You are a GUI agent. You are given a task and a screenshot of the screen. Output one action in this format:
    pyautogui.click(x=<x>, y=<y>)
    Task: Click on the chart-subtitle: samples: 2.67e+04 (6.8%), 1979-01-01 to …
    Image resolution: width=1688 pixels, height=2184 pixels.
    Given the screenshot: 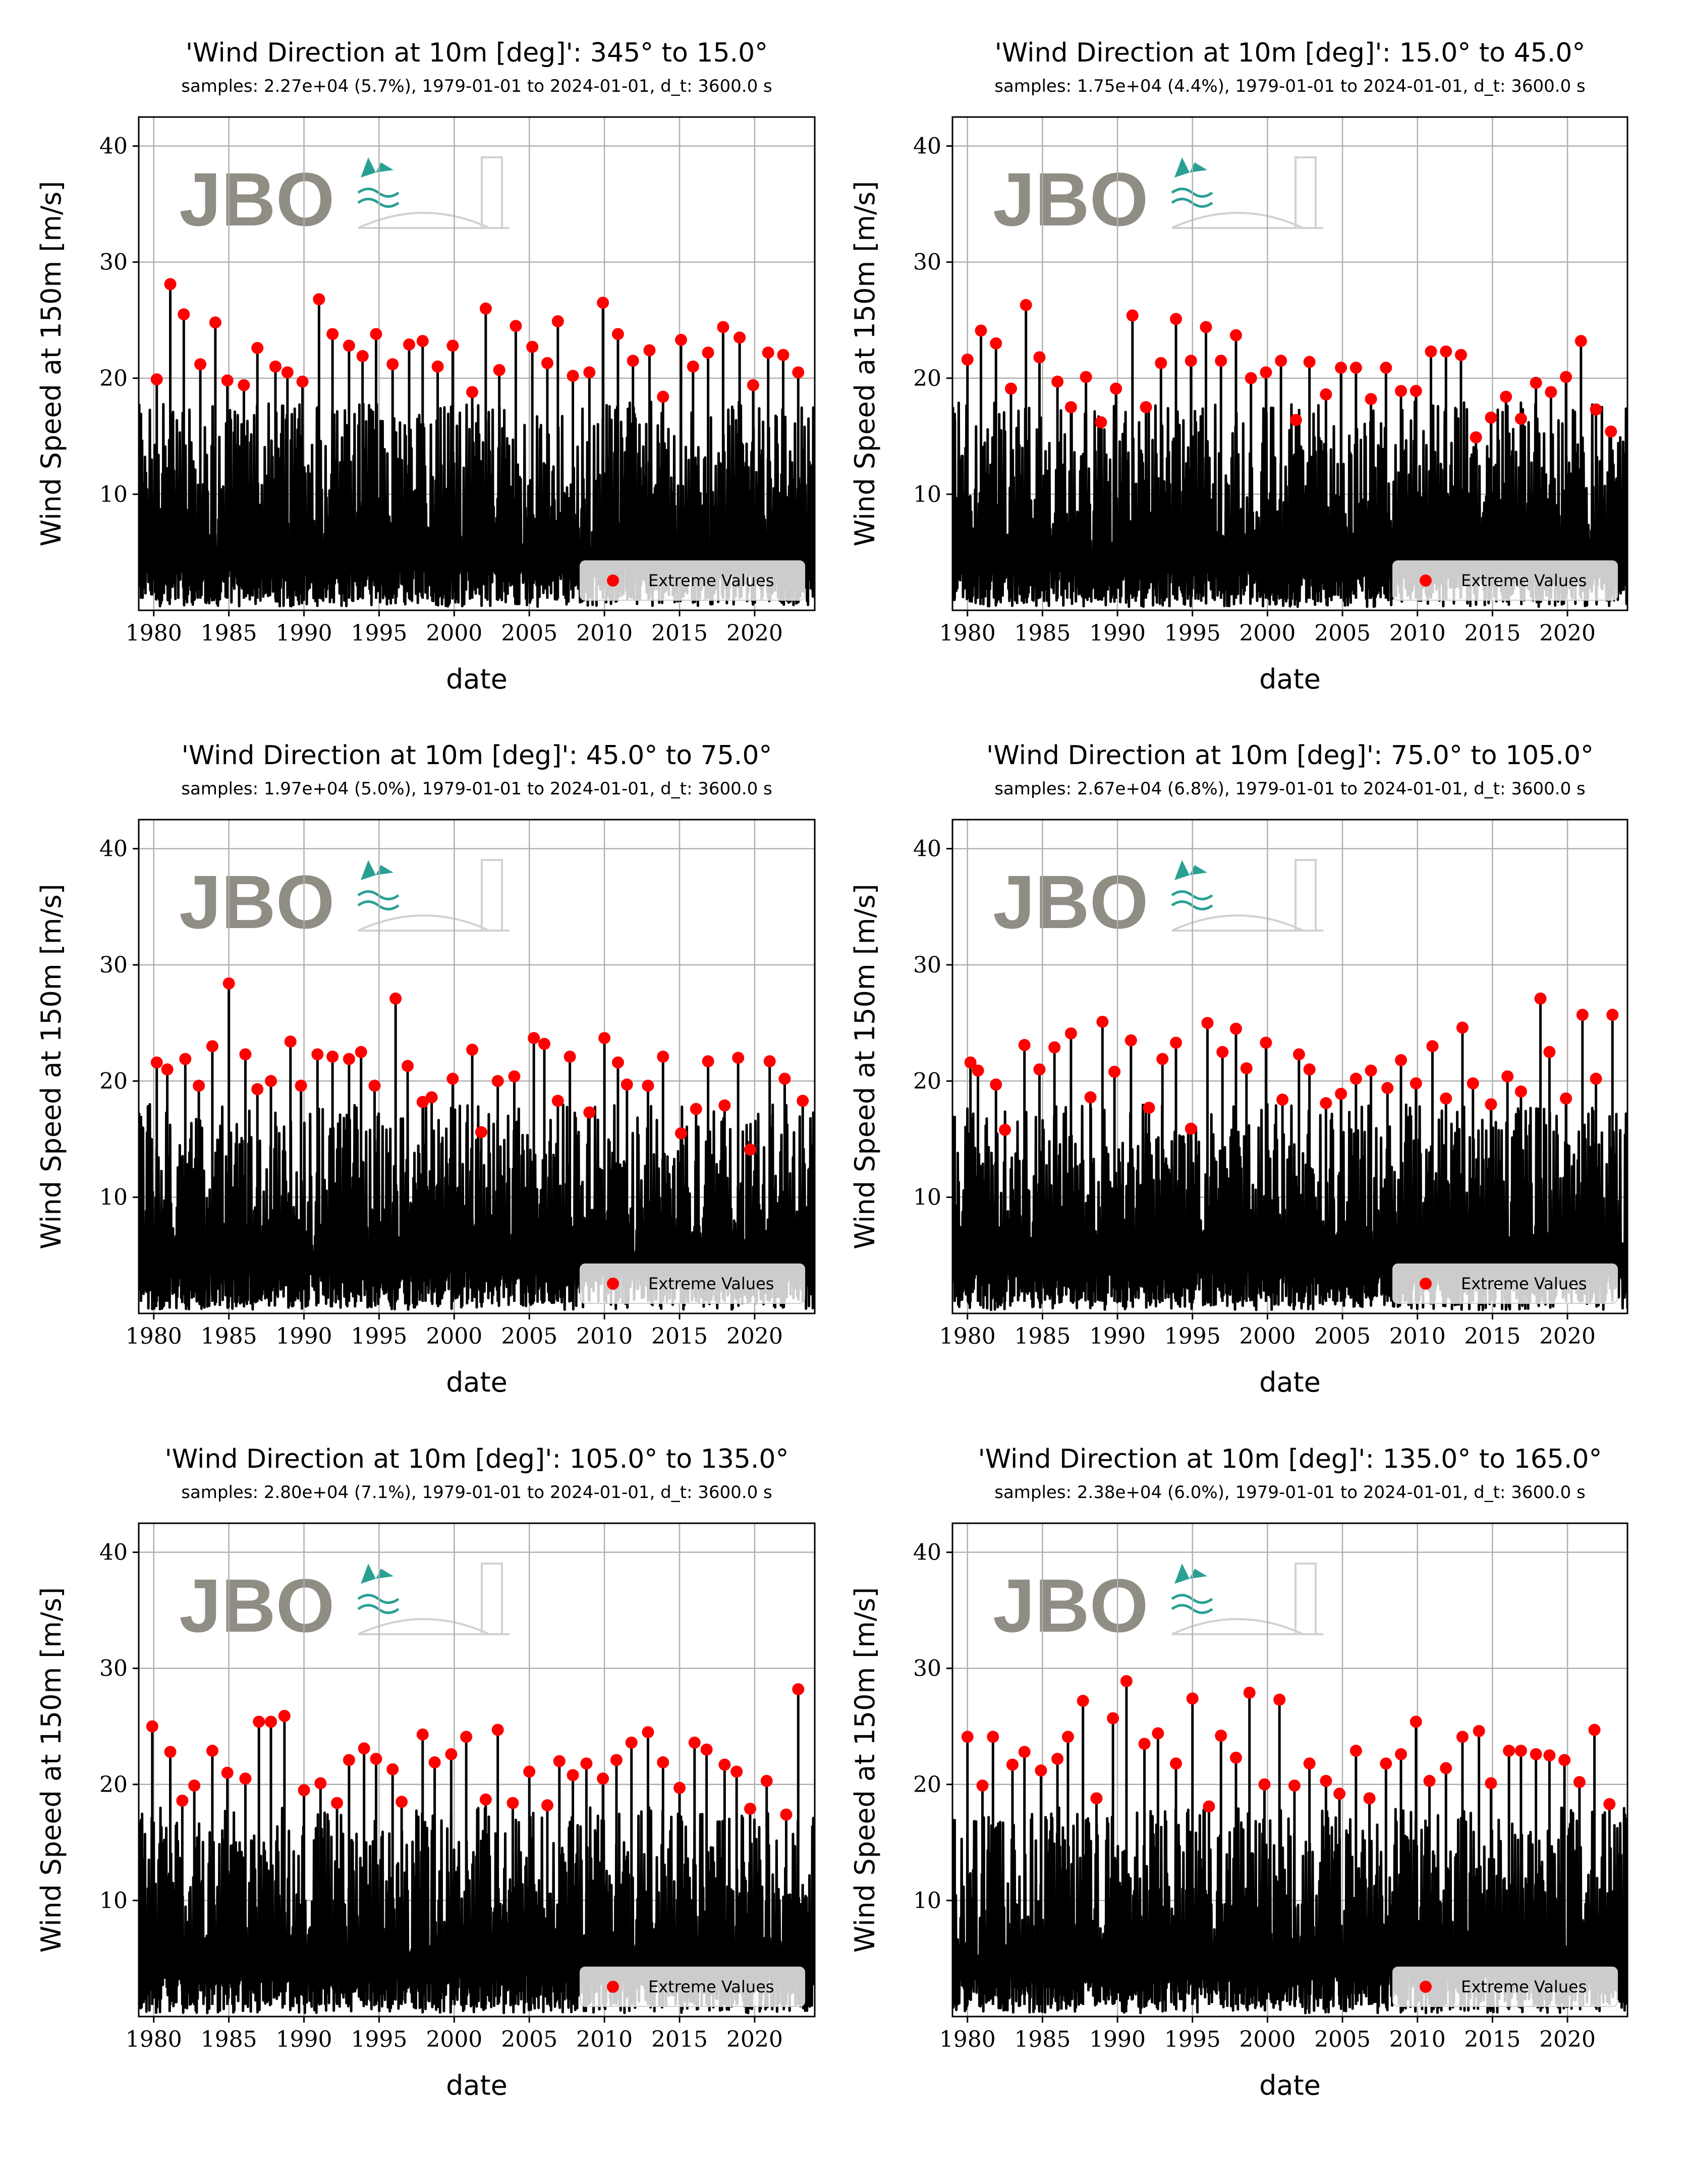 What is the action you would take?
    pyautogui.click(x=1290, y=789)
    